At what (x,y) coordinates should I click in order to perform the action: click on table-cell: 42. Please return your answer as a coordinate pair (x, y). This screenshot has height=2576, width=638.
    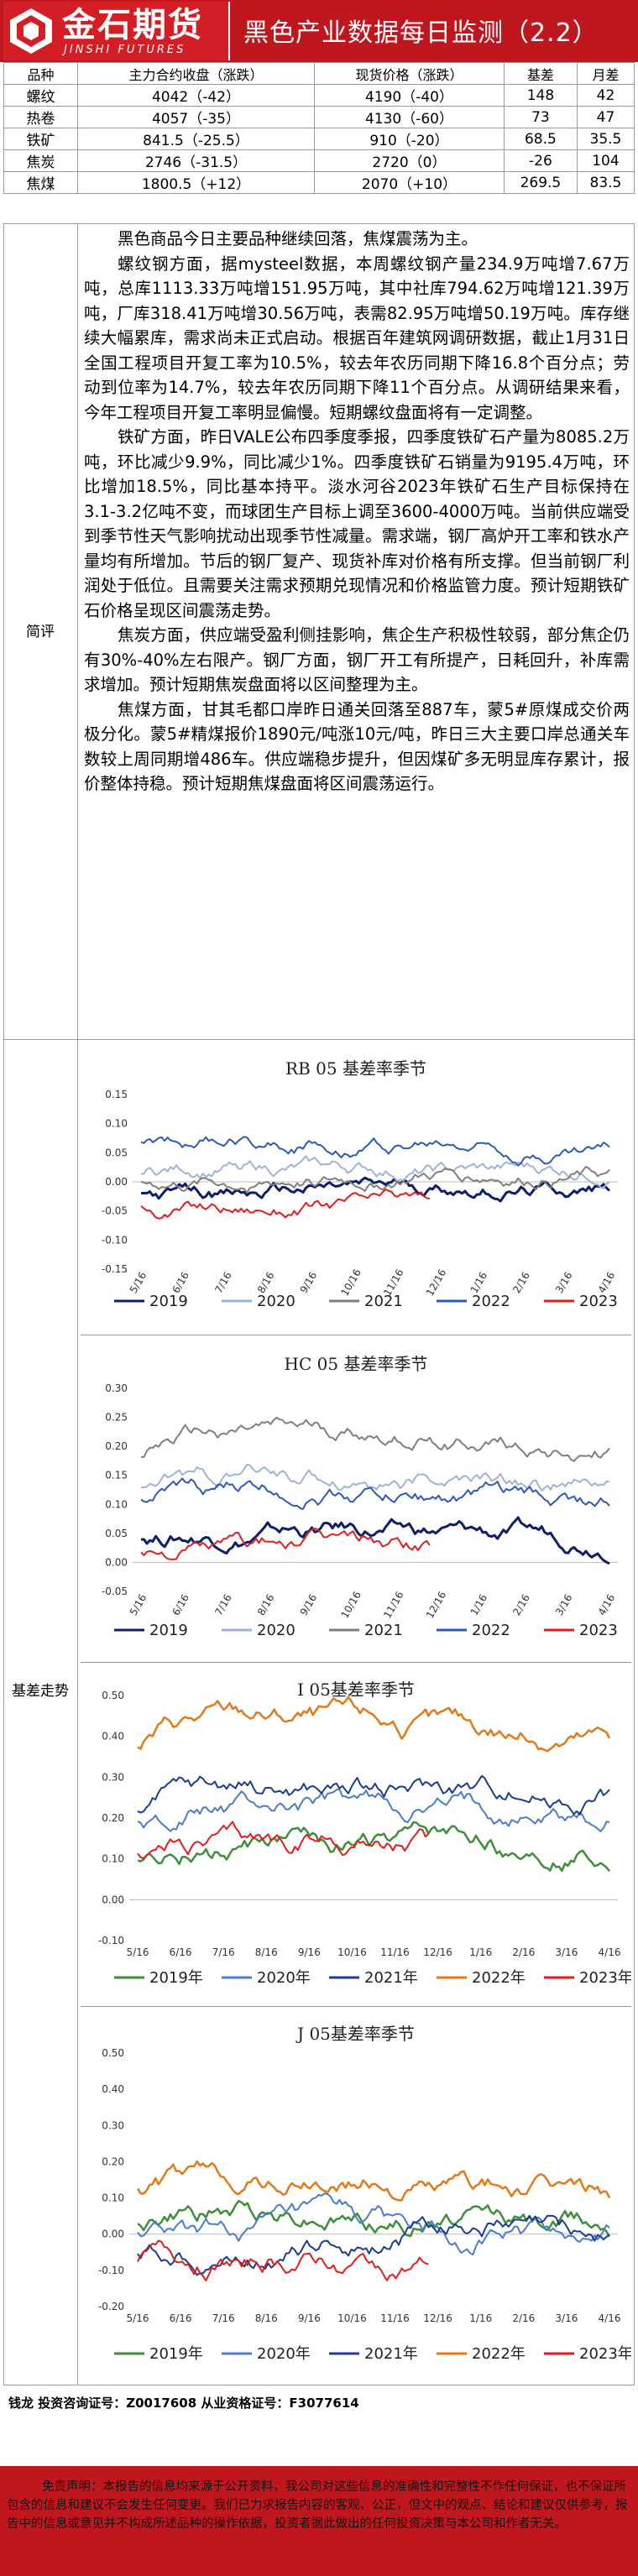
    Looking at the image, I should click on (605, 95).